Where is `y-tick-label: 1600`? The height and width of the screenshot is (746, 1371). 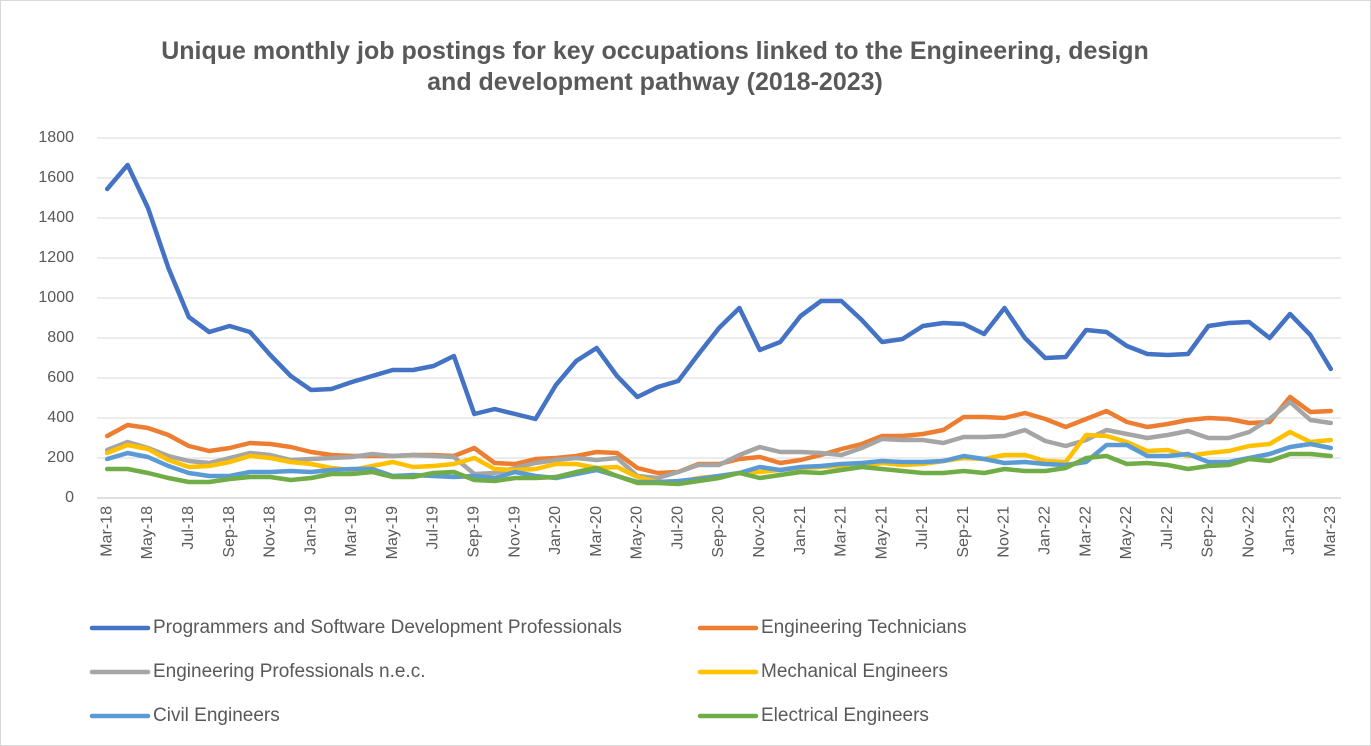 y-tick-label: 1600 is located at coordinates (56, 177).